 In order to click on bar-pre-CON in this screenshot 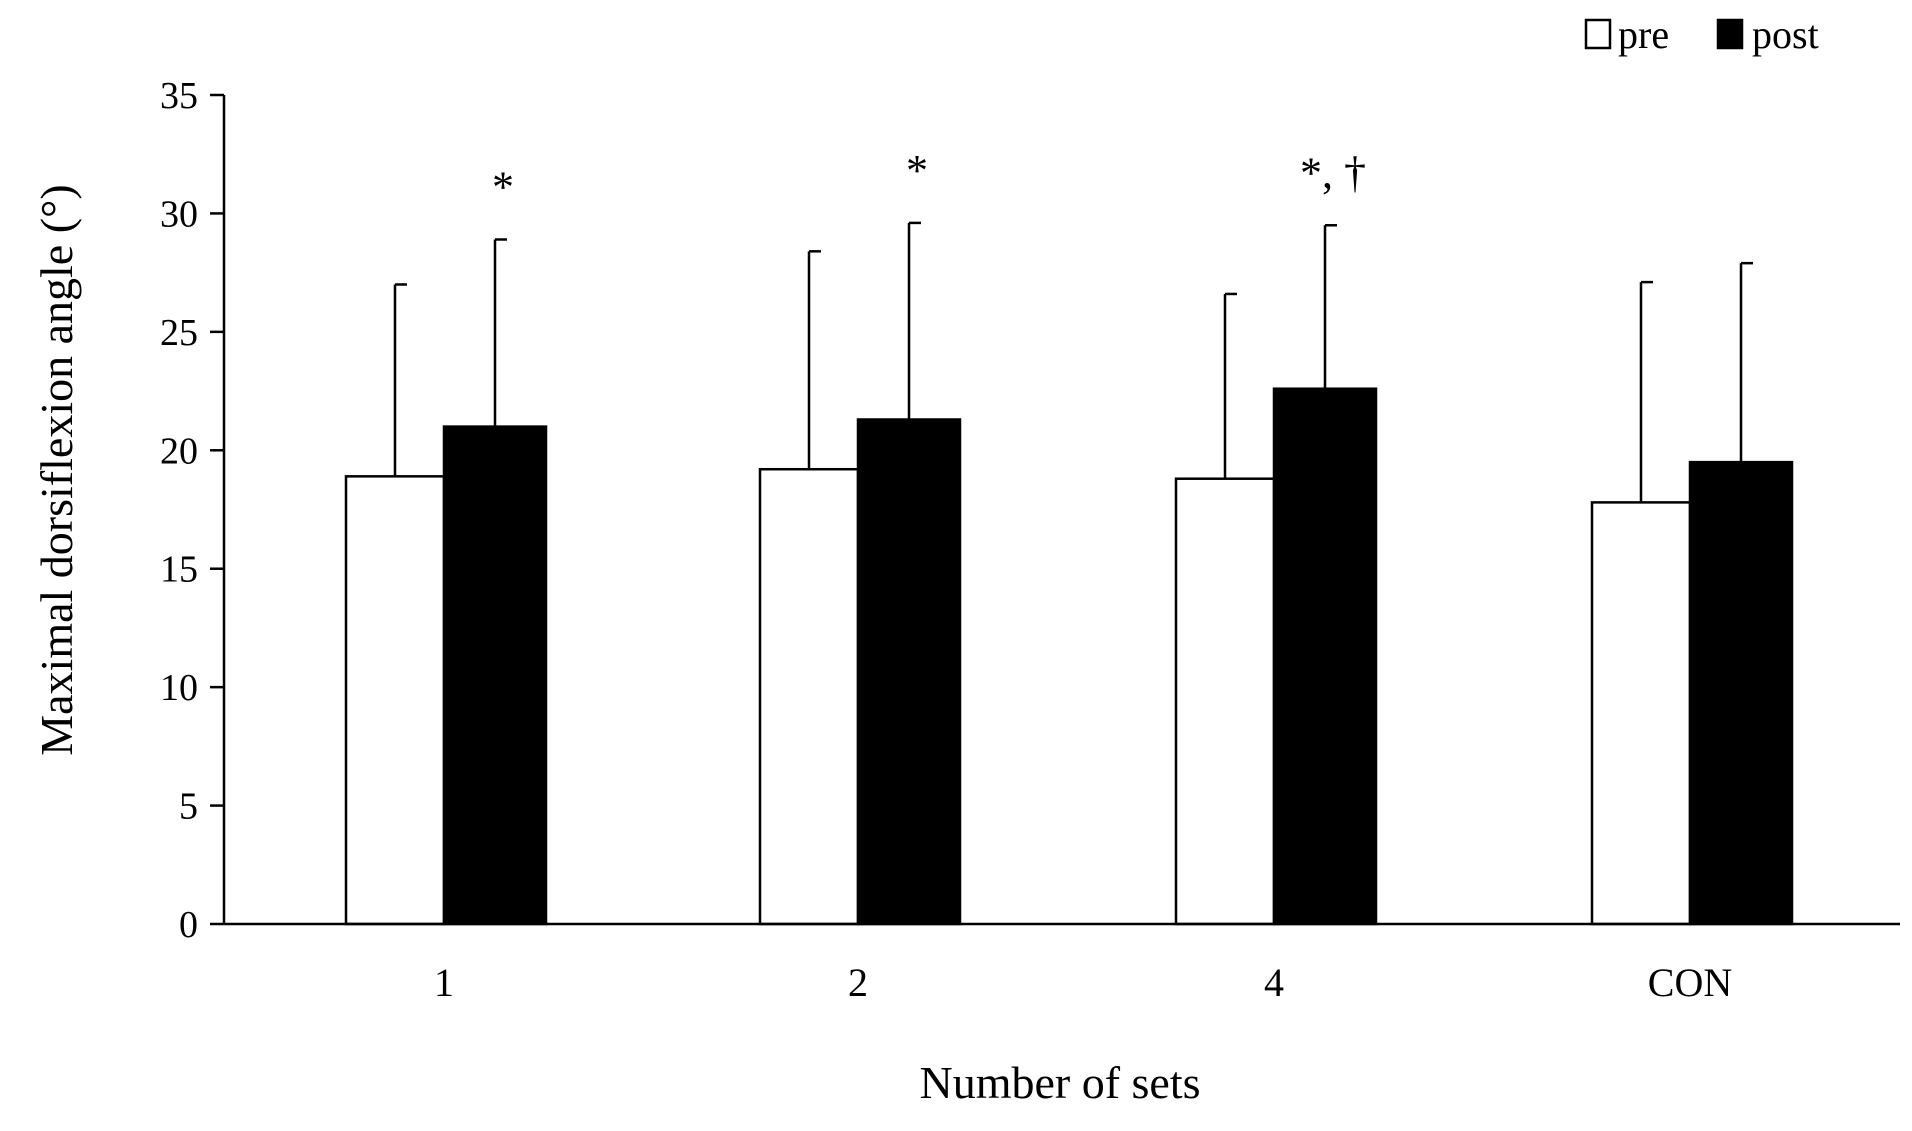, I will do `click(1641, 713)`.